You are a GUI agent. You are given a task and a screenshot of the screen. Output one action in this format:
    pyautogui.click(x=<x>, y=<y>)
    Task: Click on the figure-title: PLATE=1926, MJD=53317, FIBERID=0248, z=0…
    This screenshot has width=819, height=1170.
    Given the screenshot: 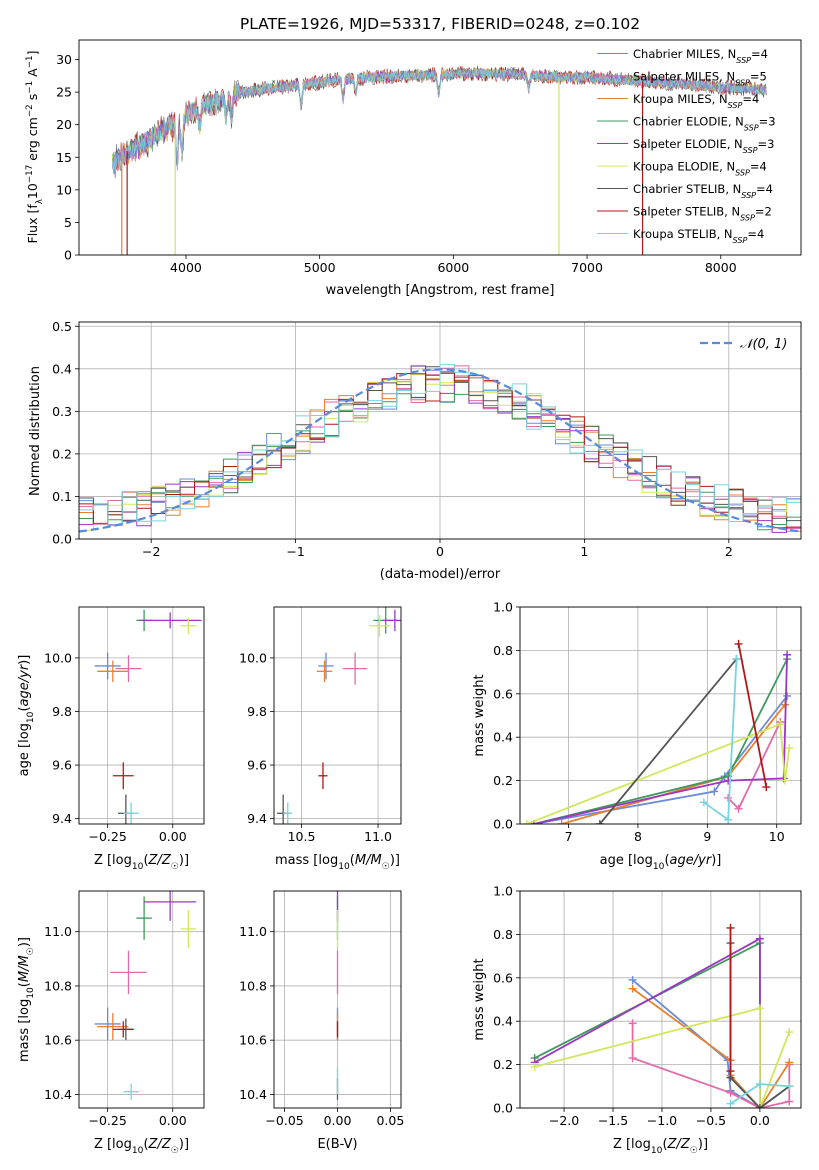 What is the action you would take?
    pyautogui.click(x=440, y=24)
    